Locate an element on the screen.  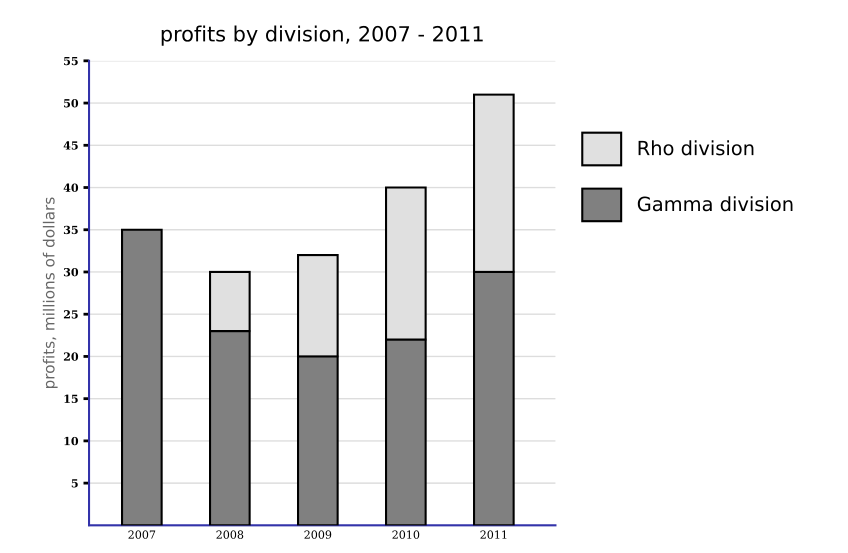
legend-label: Gamma division is located at coordinates (715, 204).